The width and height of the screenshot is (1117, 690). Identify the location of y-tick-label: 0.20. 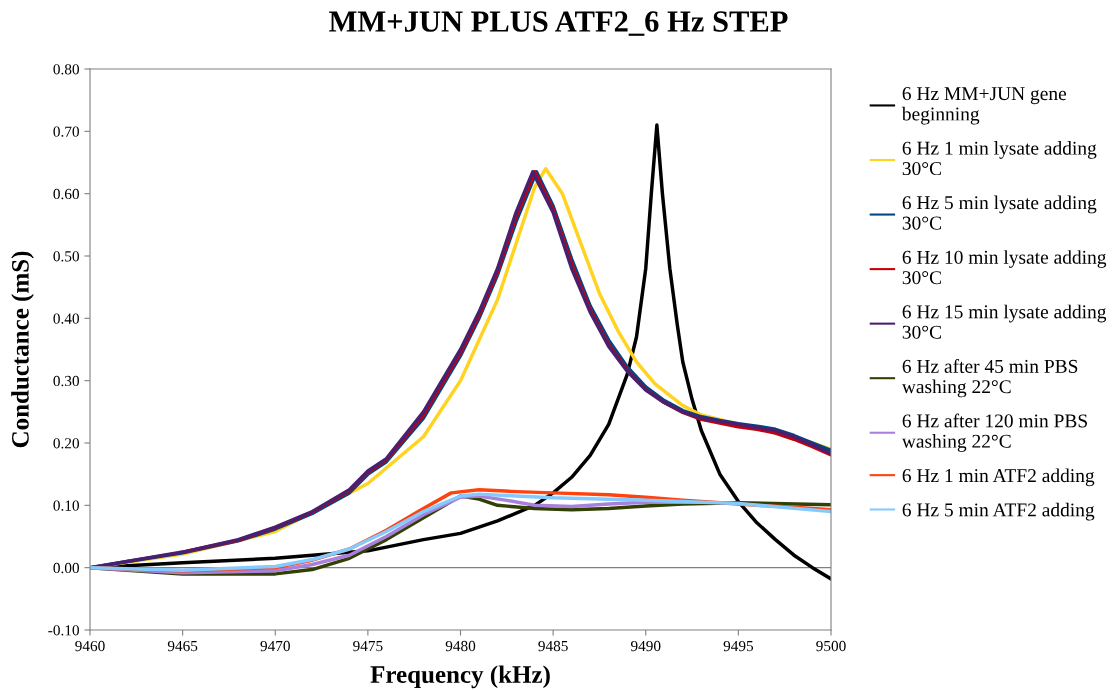
(66, 443).